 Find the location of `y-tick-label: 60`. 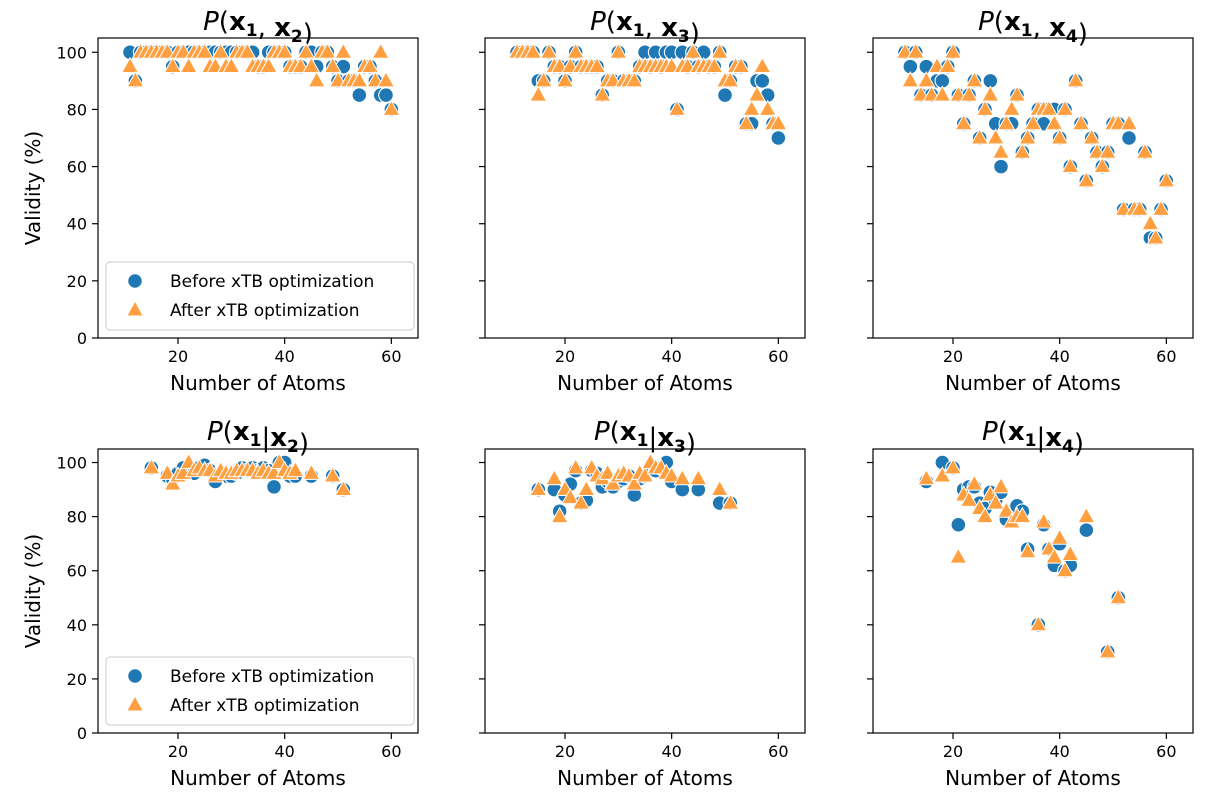

y-tick-label: 60 is located at coordinates (77, 571).